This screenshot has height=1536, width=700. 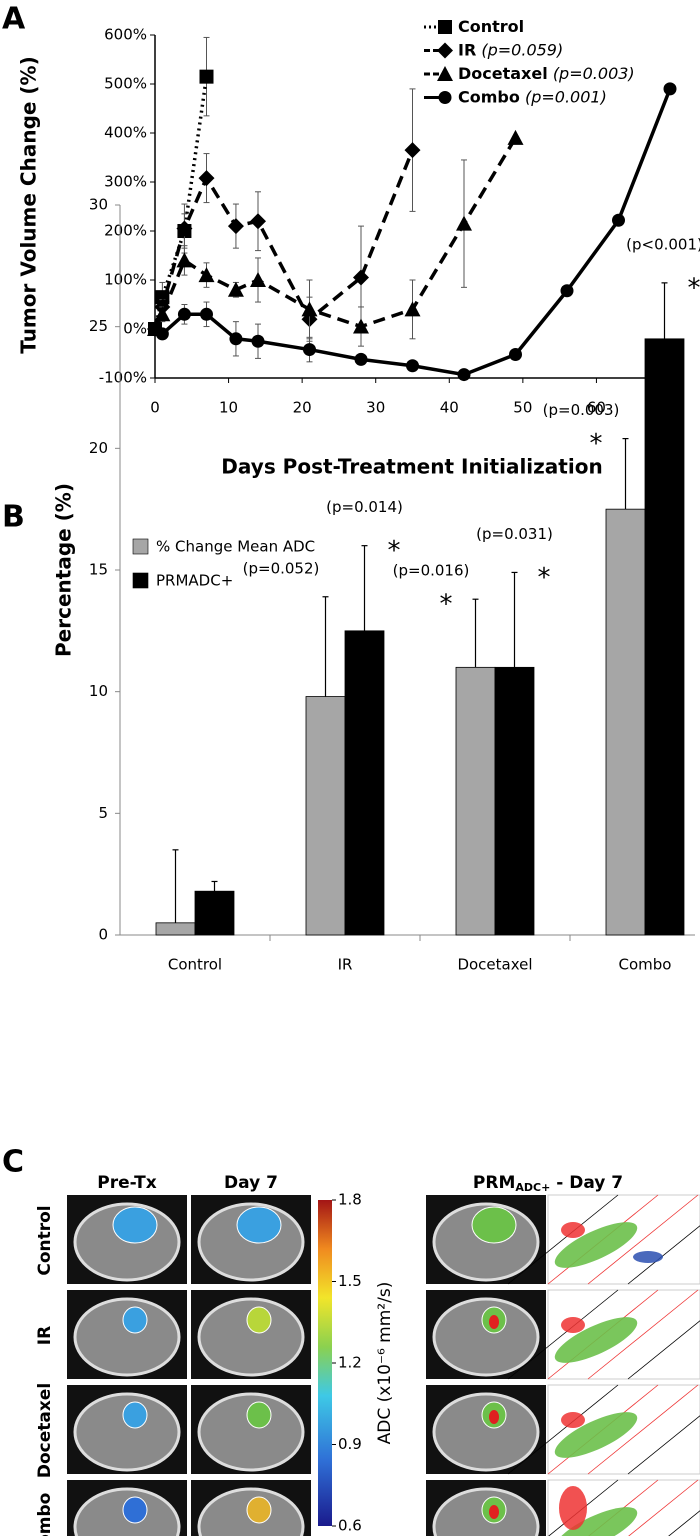 I want to click on y-axis-label: Tumor Volume Change (%), so click(x=29, y=205).